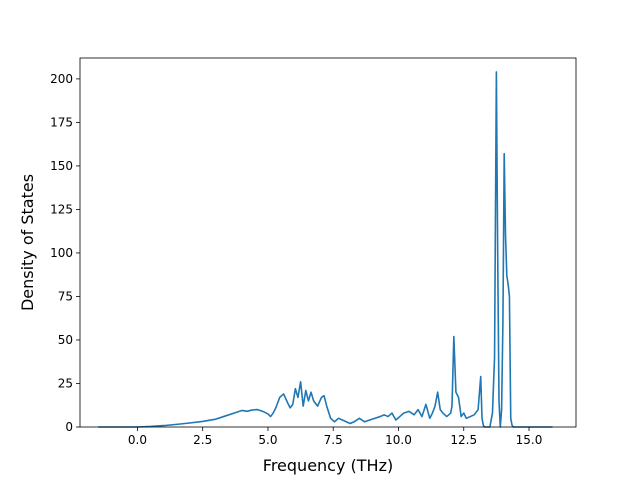 Image resolution: width=640 pixels, height=480 pixels. What do you see at coordinates (267, 440) in the screenshot?
I see `x-tick-label: 5.0` at bounding box center [267, 440].